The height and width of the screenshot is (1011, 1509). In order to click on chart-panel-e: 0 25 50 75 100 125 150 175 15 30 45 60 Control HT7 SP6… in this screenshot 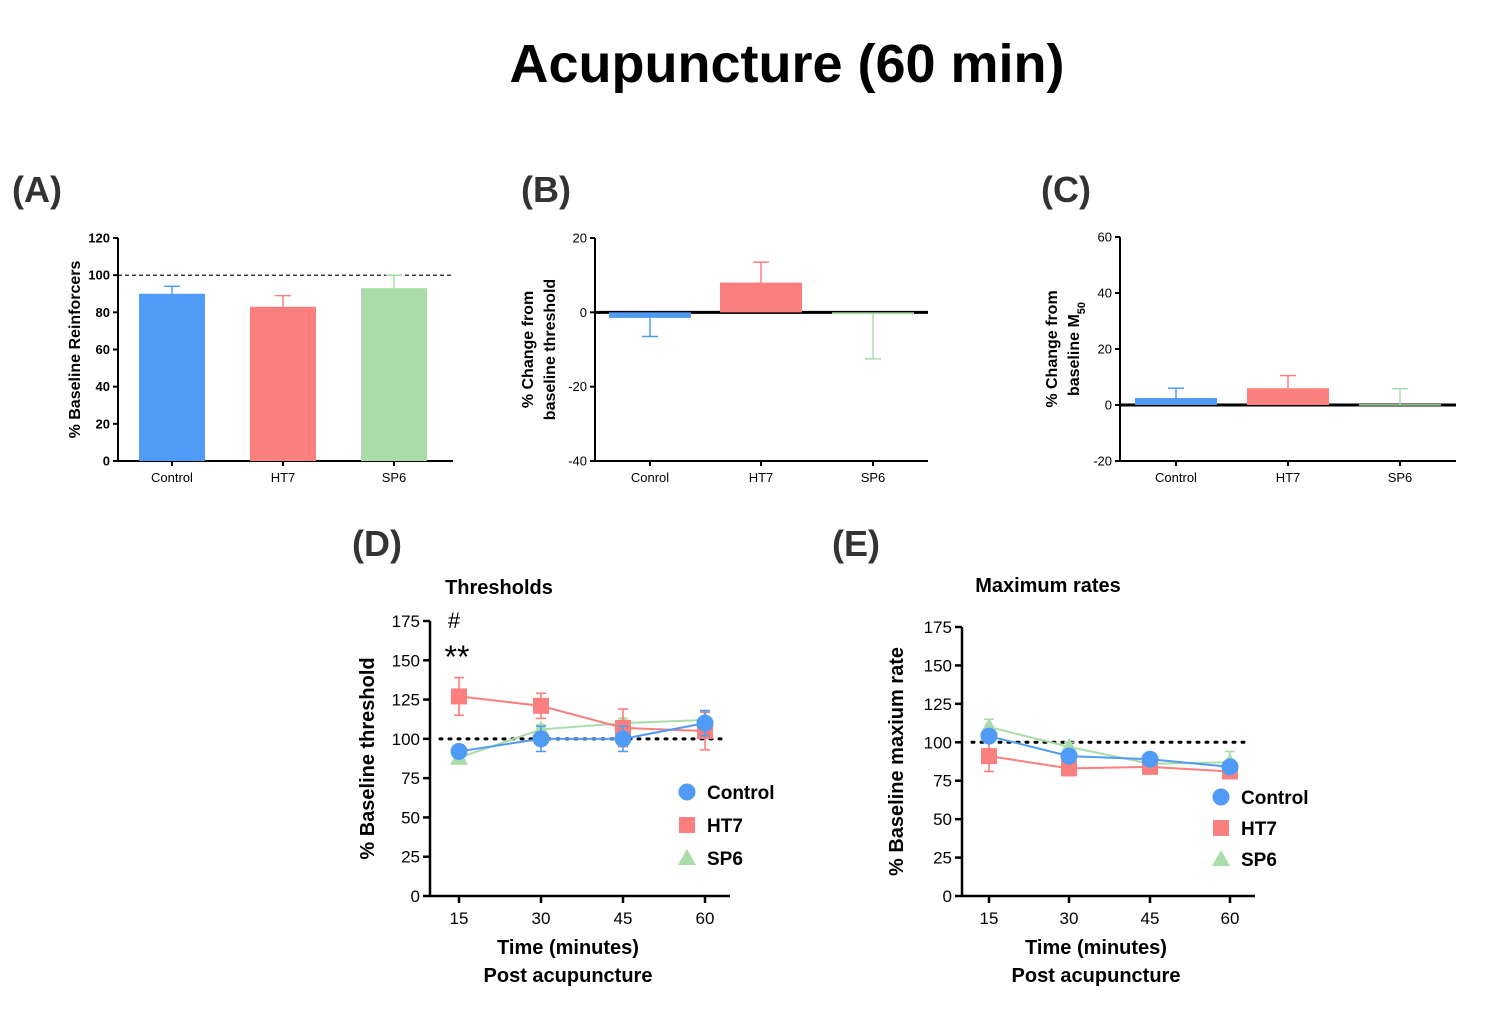, I will do `click(1097, 781)`.